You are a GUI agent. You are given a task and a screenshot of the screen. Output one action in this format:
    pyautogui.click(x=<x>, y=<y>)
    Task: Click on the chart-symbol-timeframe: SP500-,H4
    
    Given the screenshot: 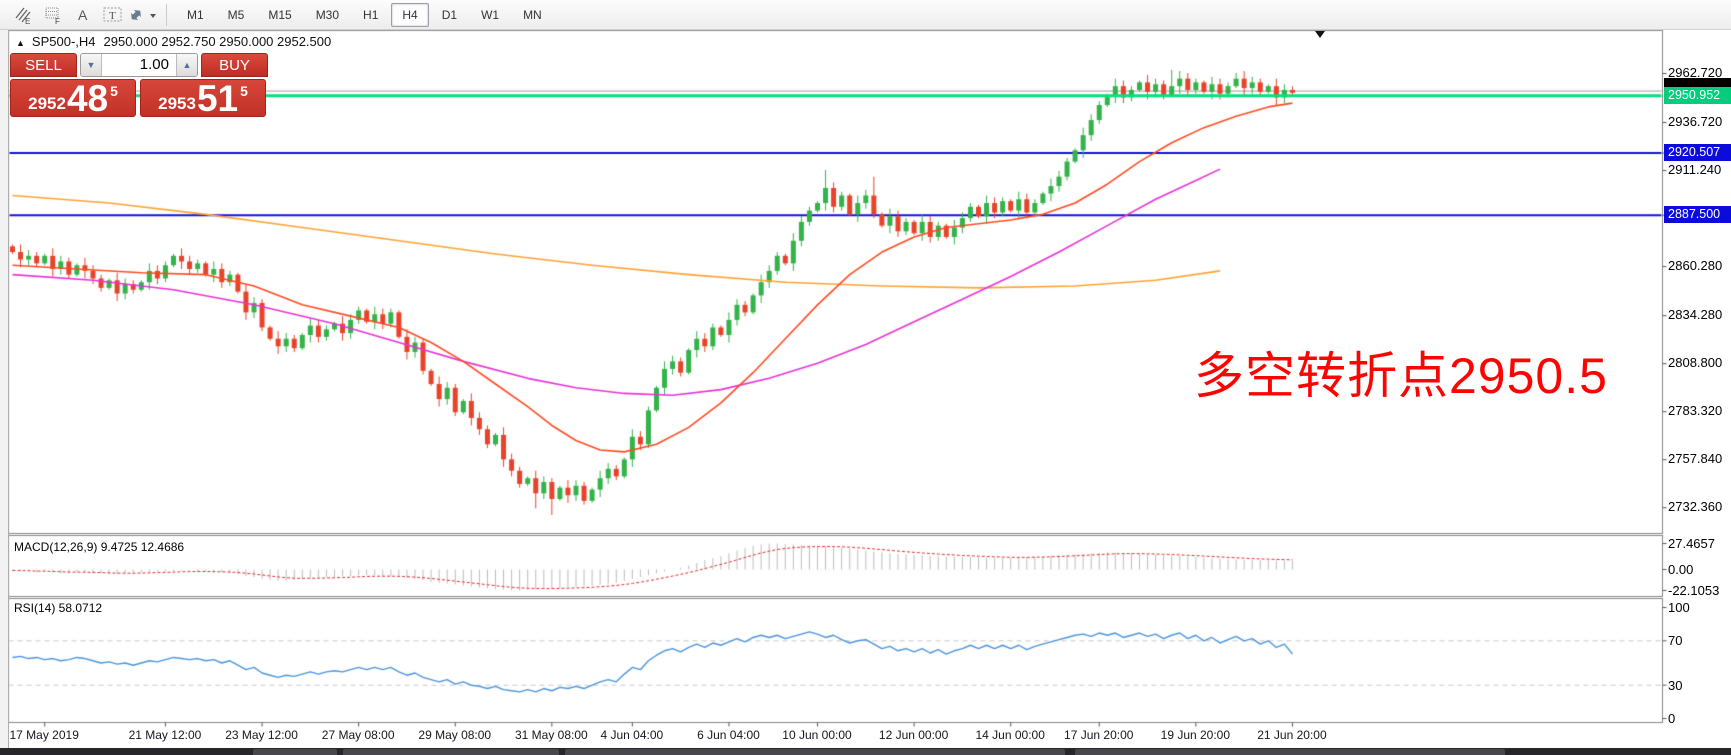 What is the action you would take?
    pyautogui.click(x=63, y=41)
    